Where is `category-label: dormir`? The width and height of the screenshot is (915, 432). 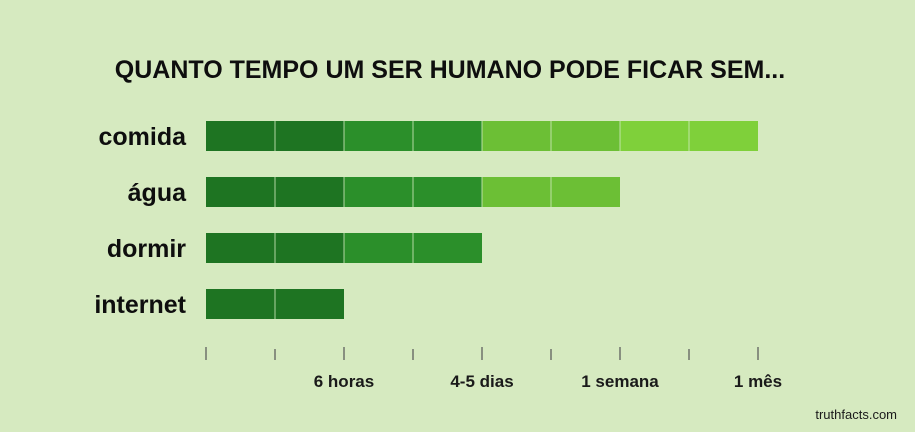 category-label: dormir is located at coordinates (146, 249).